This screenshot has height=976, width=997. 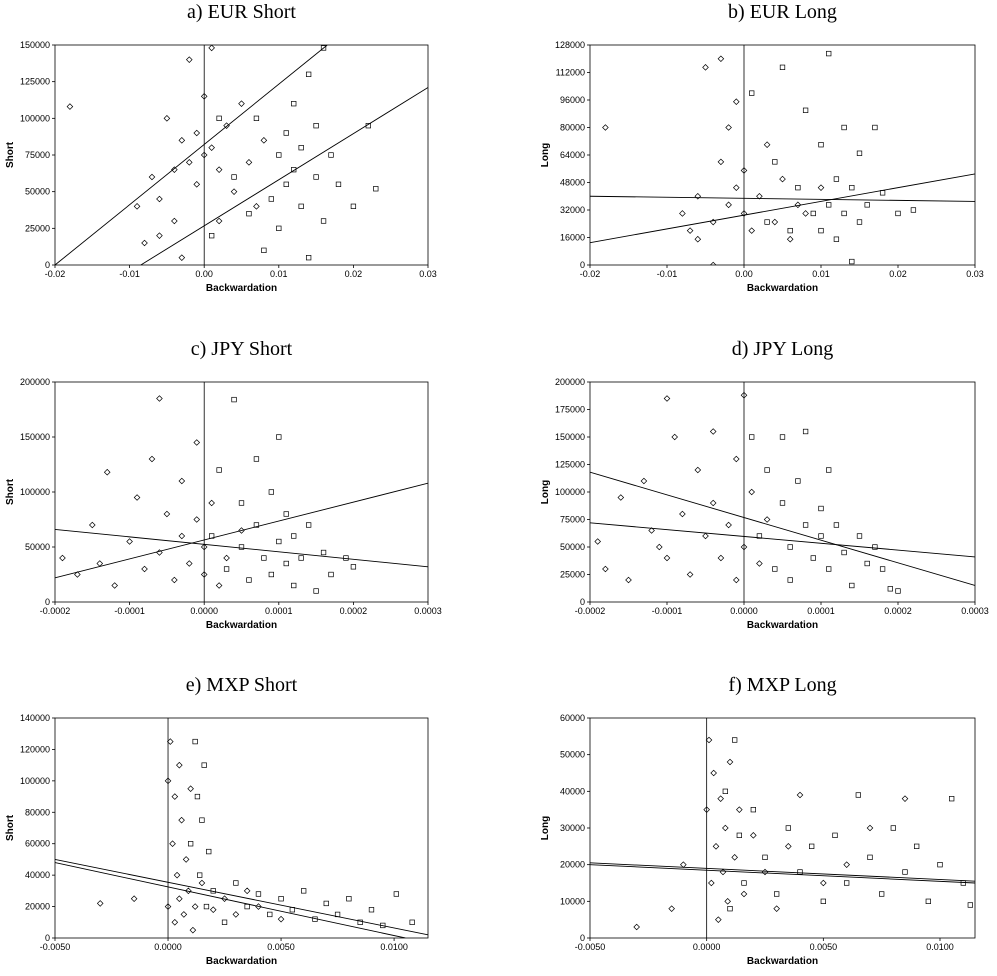 I want to click on x-tick-label: -0.02, so click(x=590, y=274).